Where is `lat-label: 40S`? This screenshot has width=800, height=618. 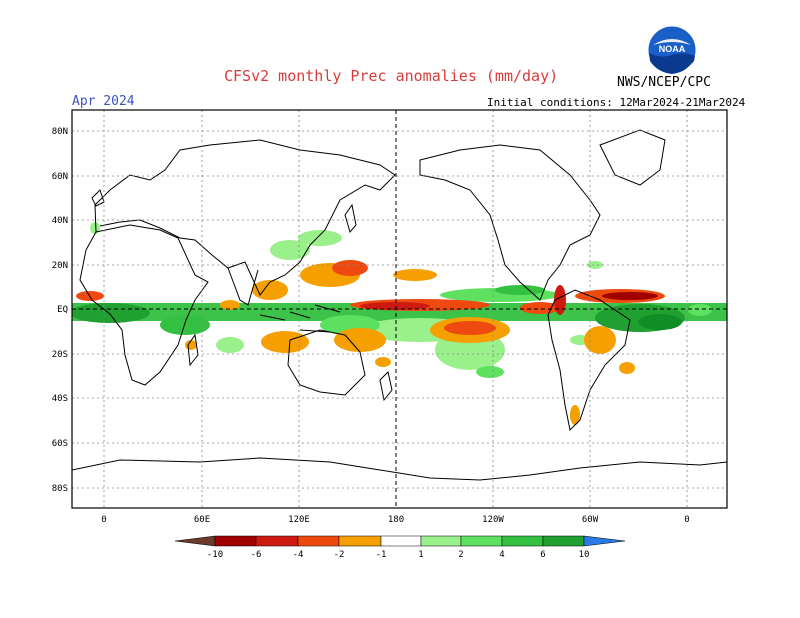
lat-label: 40S is located at coordinates (60, 399).